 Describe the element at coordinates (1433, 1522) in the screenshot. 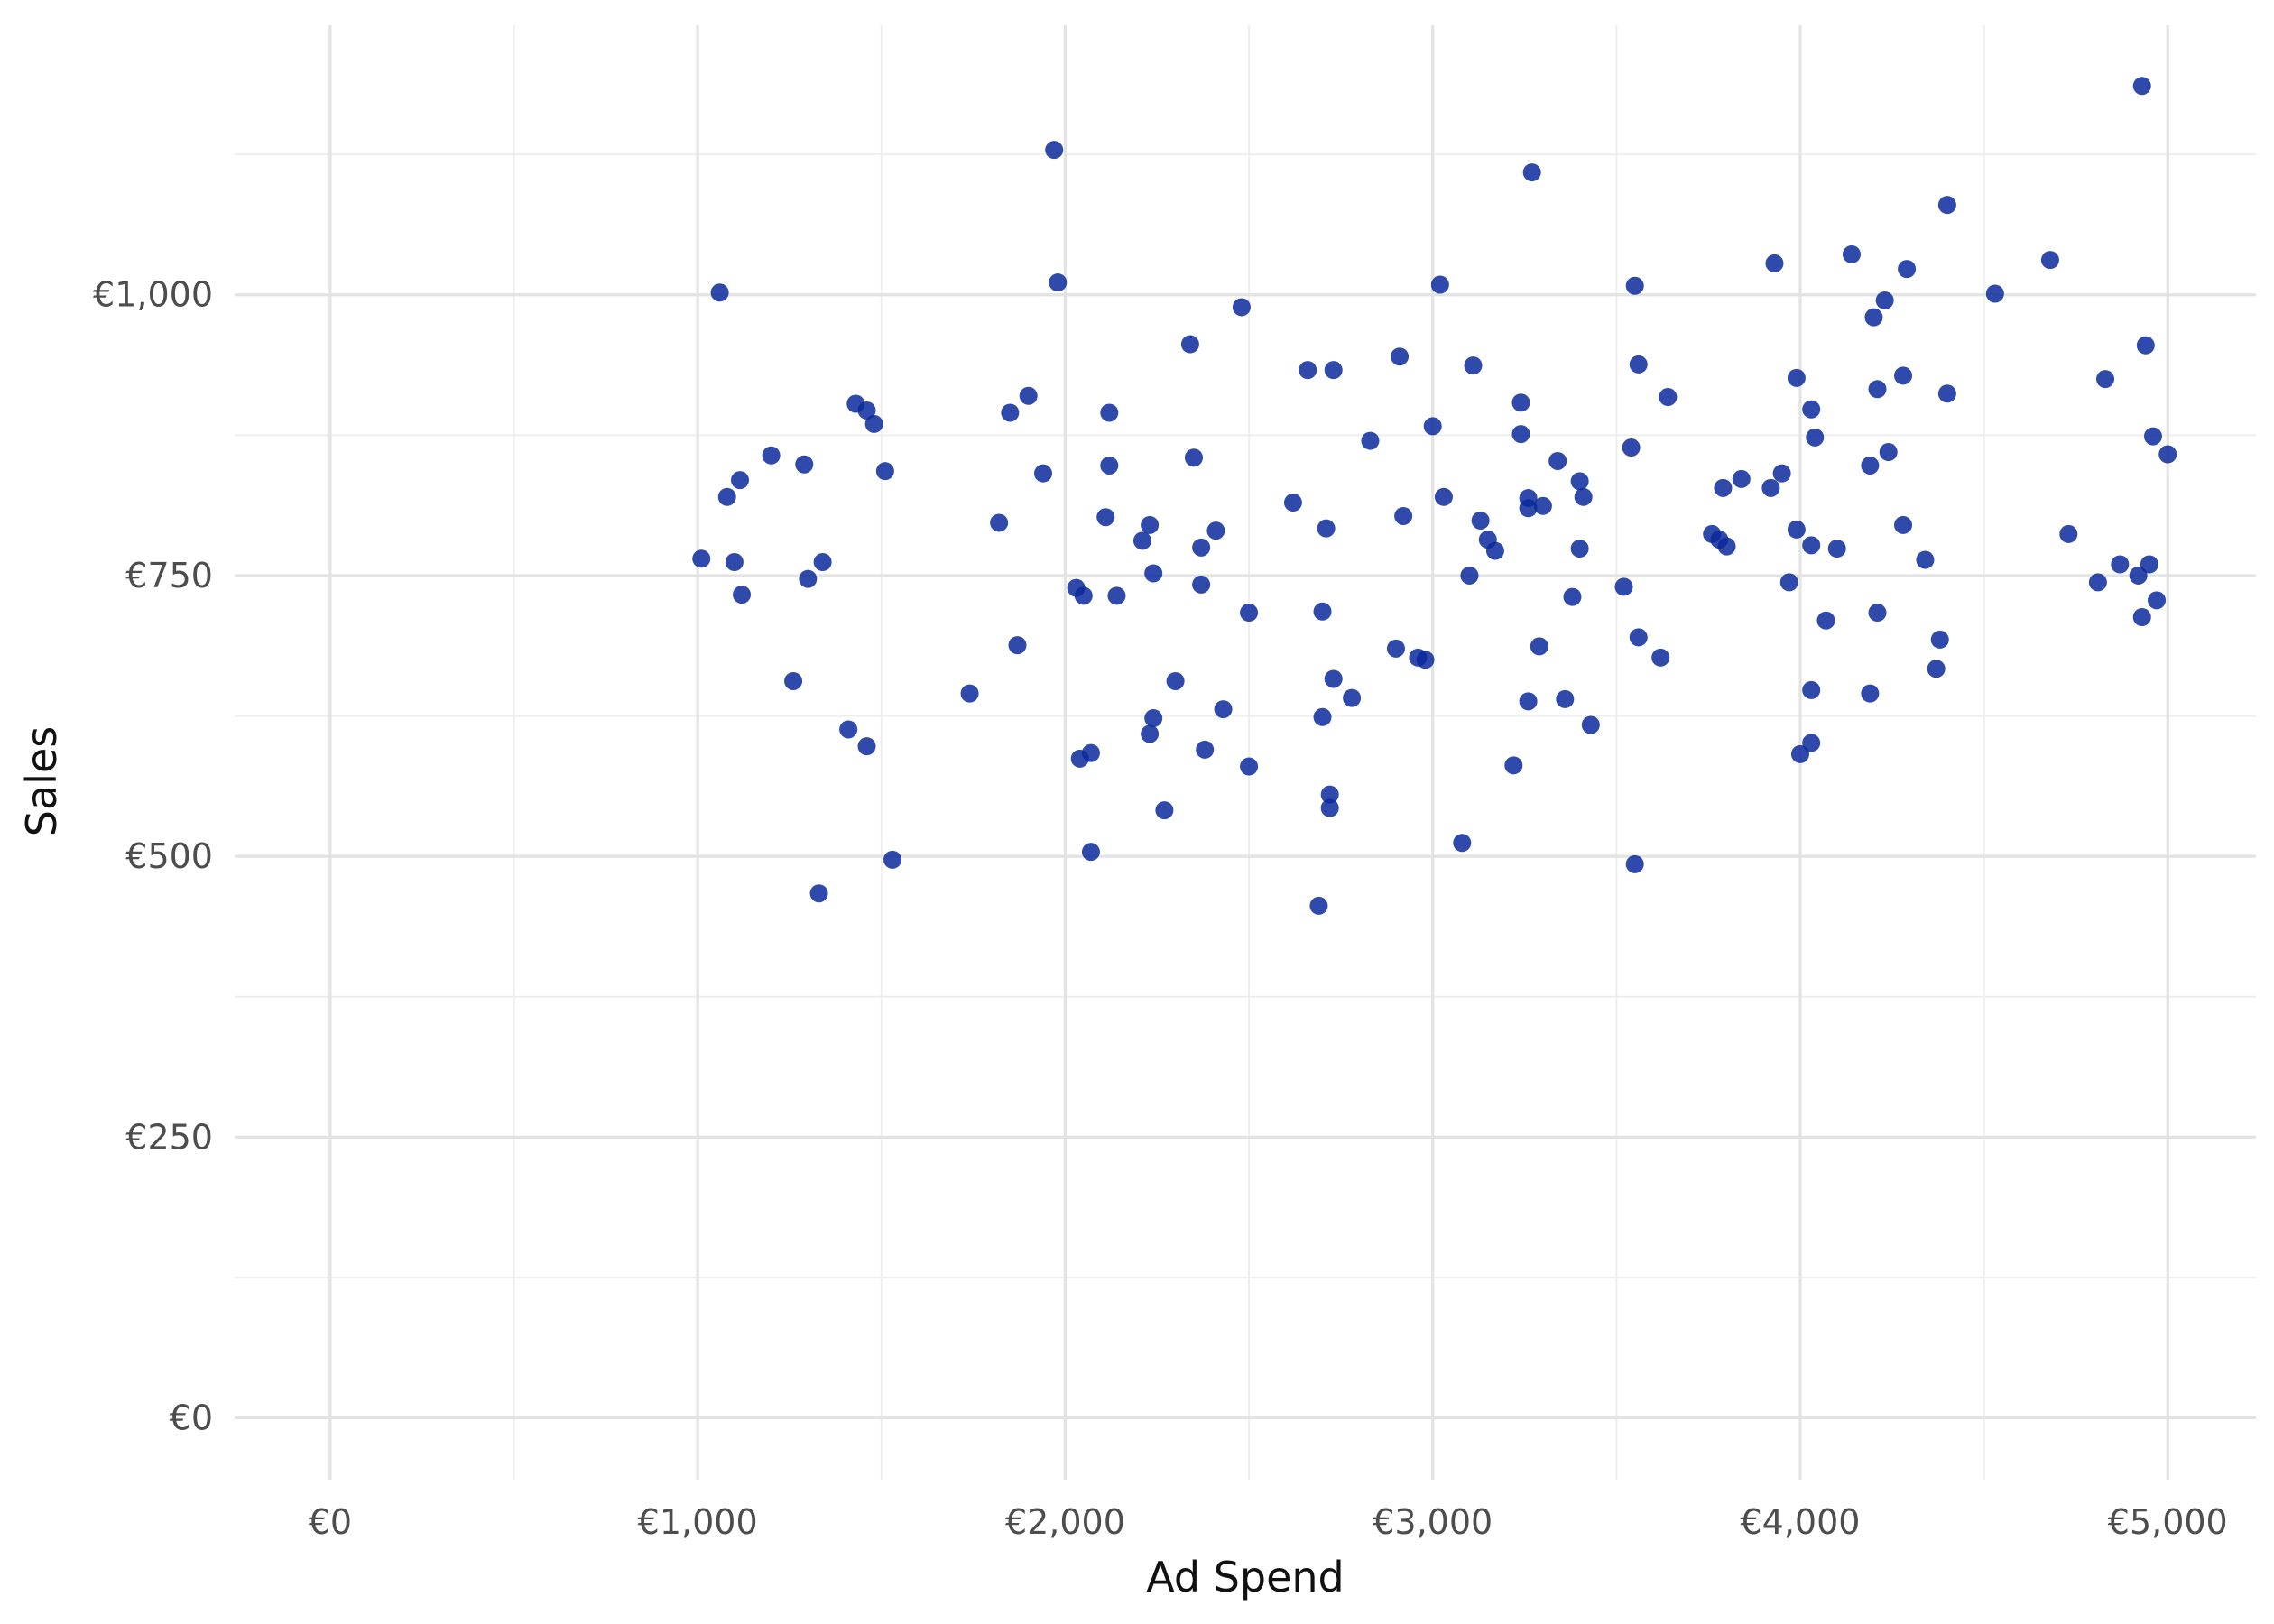

I see `x-tick-label: €3,000` at that location.